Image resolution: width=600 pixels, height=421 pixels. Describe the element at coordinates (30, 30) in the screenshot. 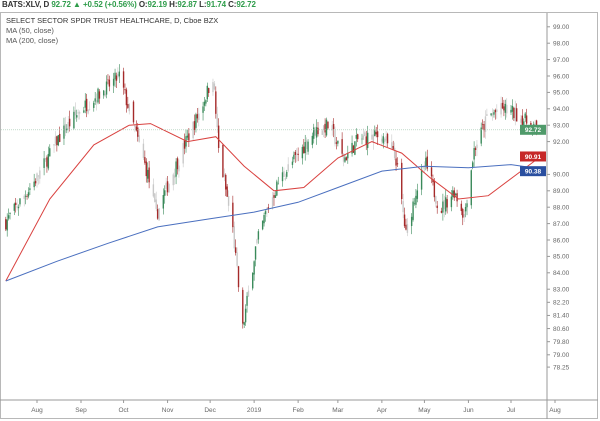

I see `legend-ma50: MA (50, close)` at that location.